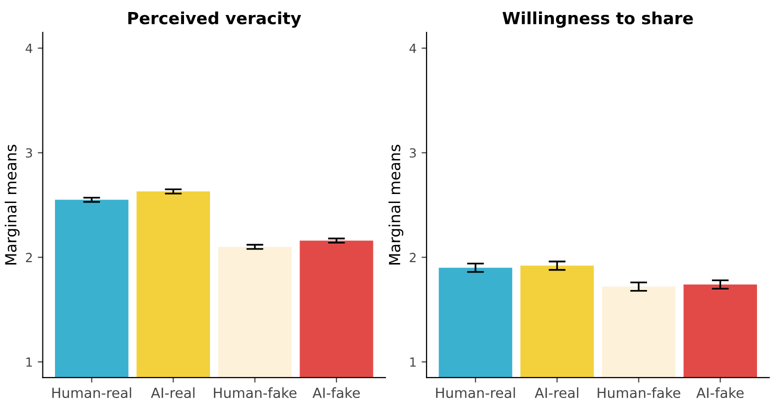  Describe the element at coordinates (215, 19) in the screenshot. I see `chart-title: Perceived veracity` at that location.